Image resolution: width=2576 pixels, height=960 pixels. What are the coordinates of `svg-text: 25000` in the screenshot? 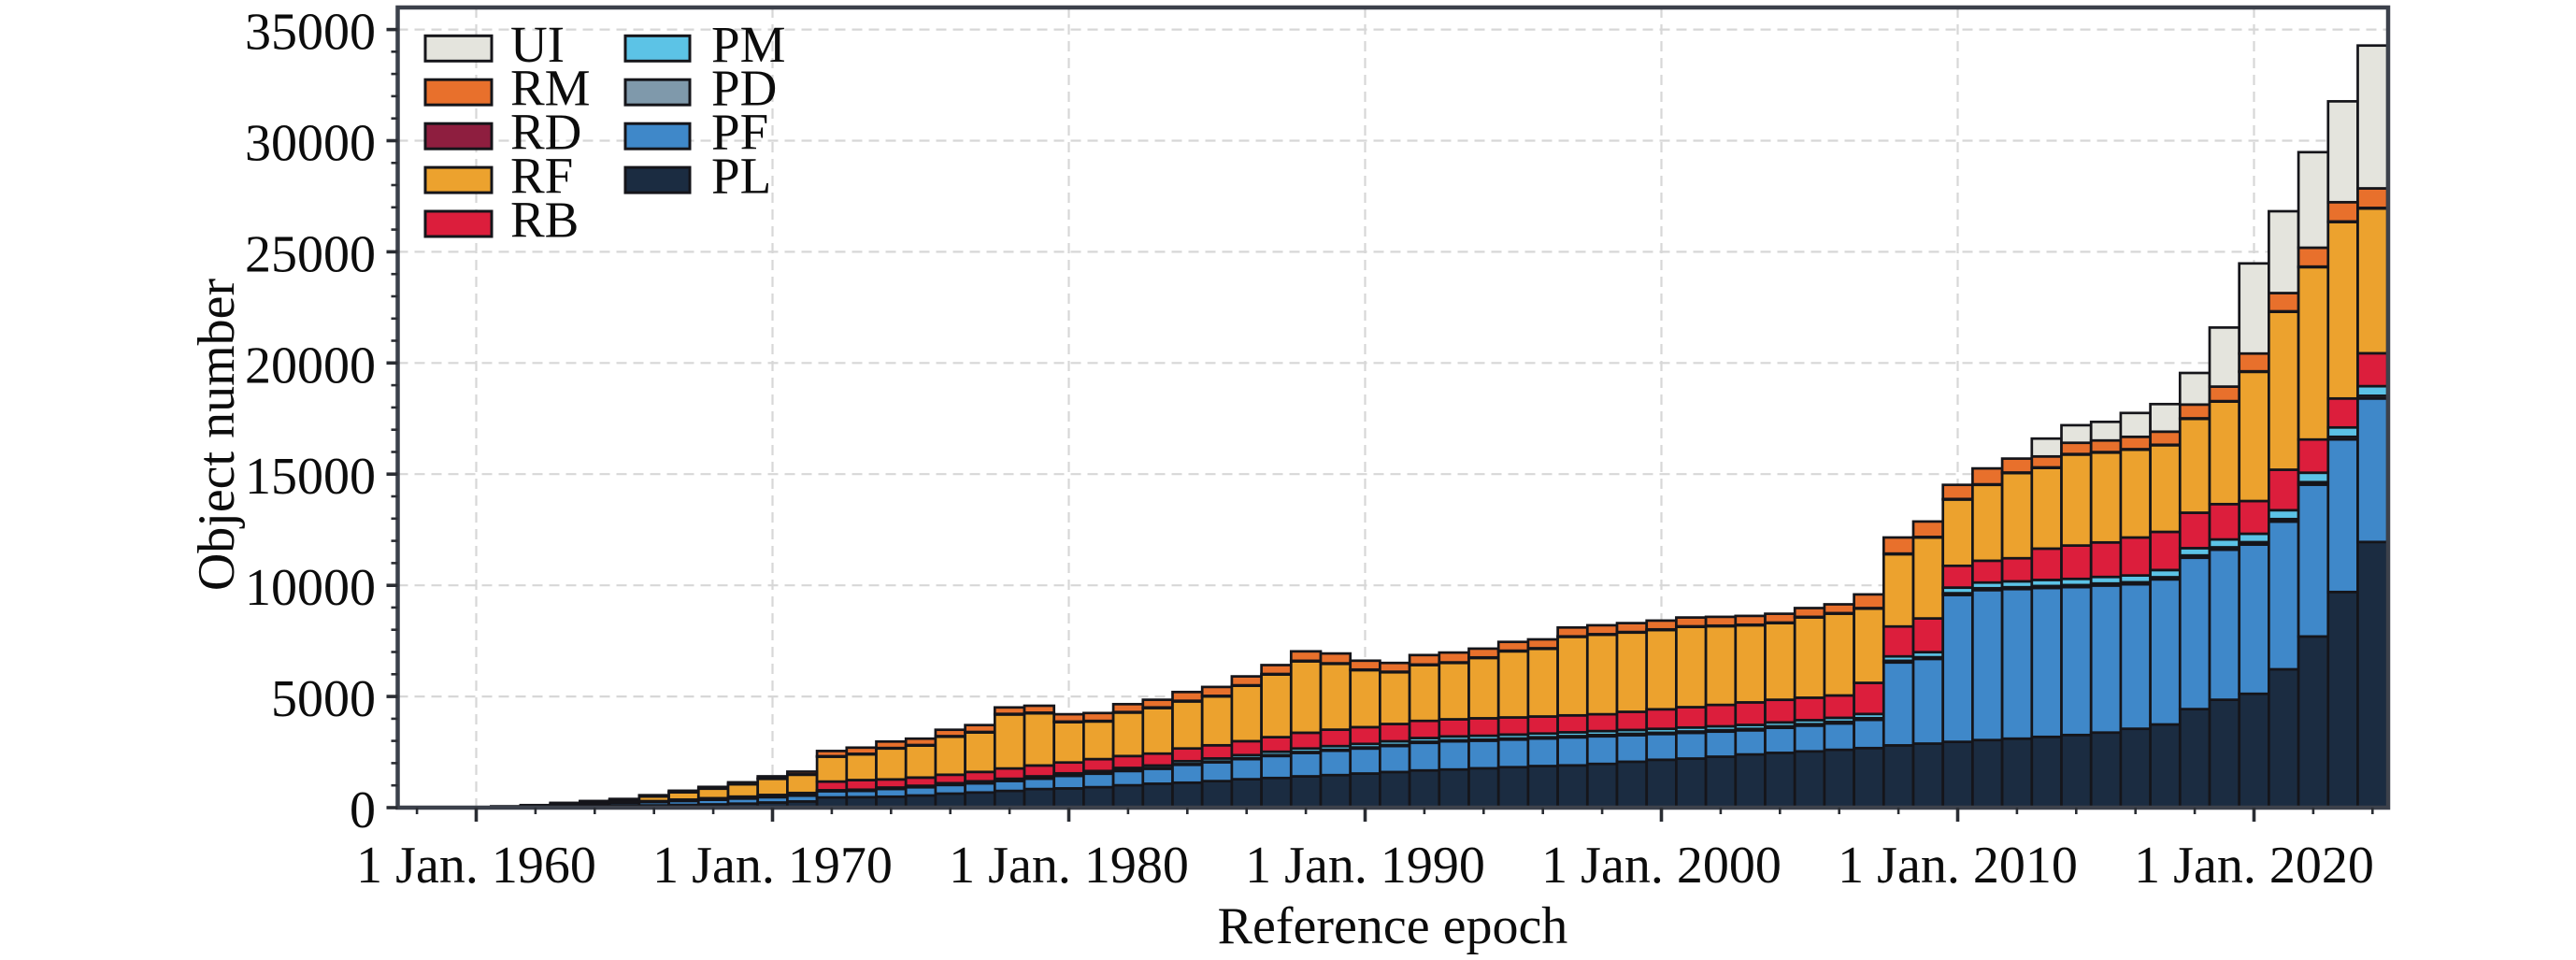 It's located at (310, 254).